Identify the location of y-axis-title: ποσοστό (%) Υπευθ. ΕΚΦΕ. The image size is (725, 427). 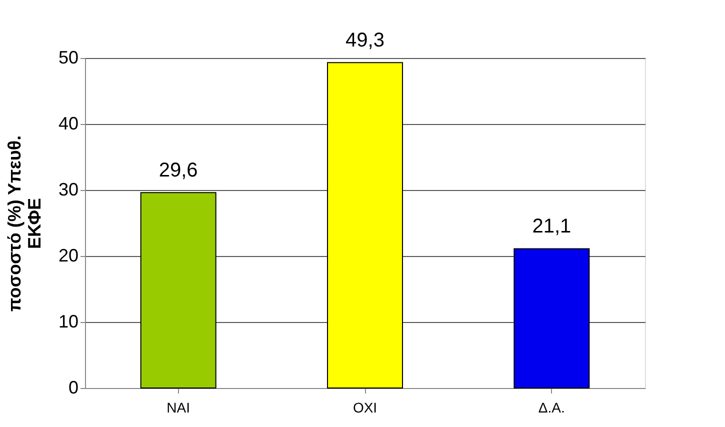
(24, 223).